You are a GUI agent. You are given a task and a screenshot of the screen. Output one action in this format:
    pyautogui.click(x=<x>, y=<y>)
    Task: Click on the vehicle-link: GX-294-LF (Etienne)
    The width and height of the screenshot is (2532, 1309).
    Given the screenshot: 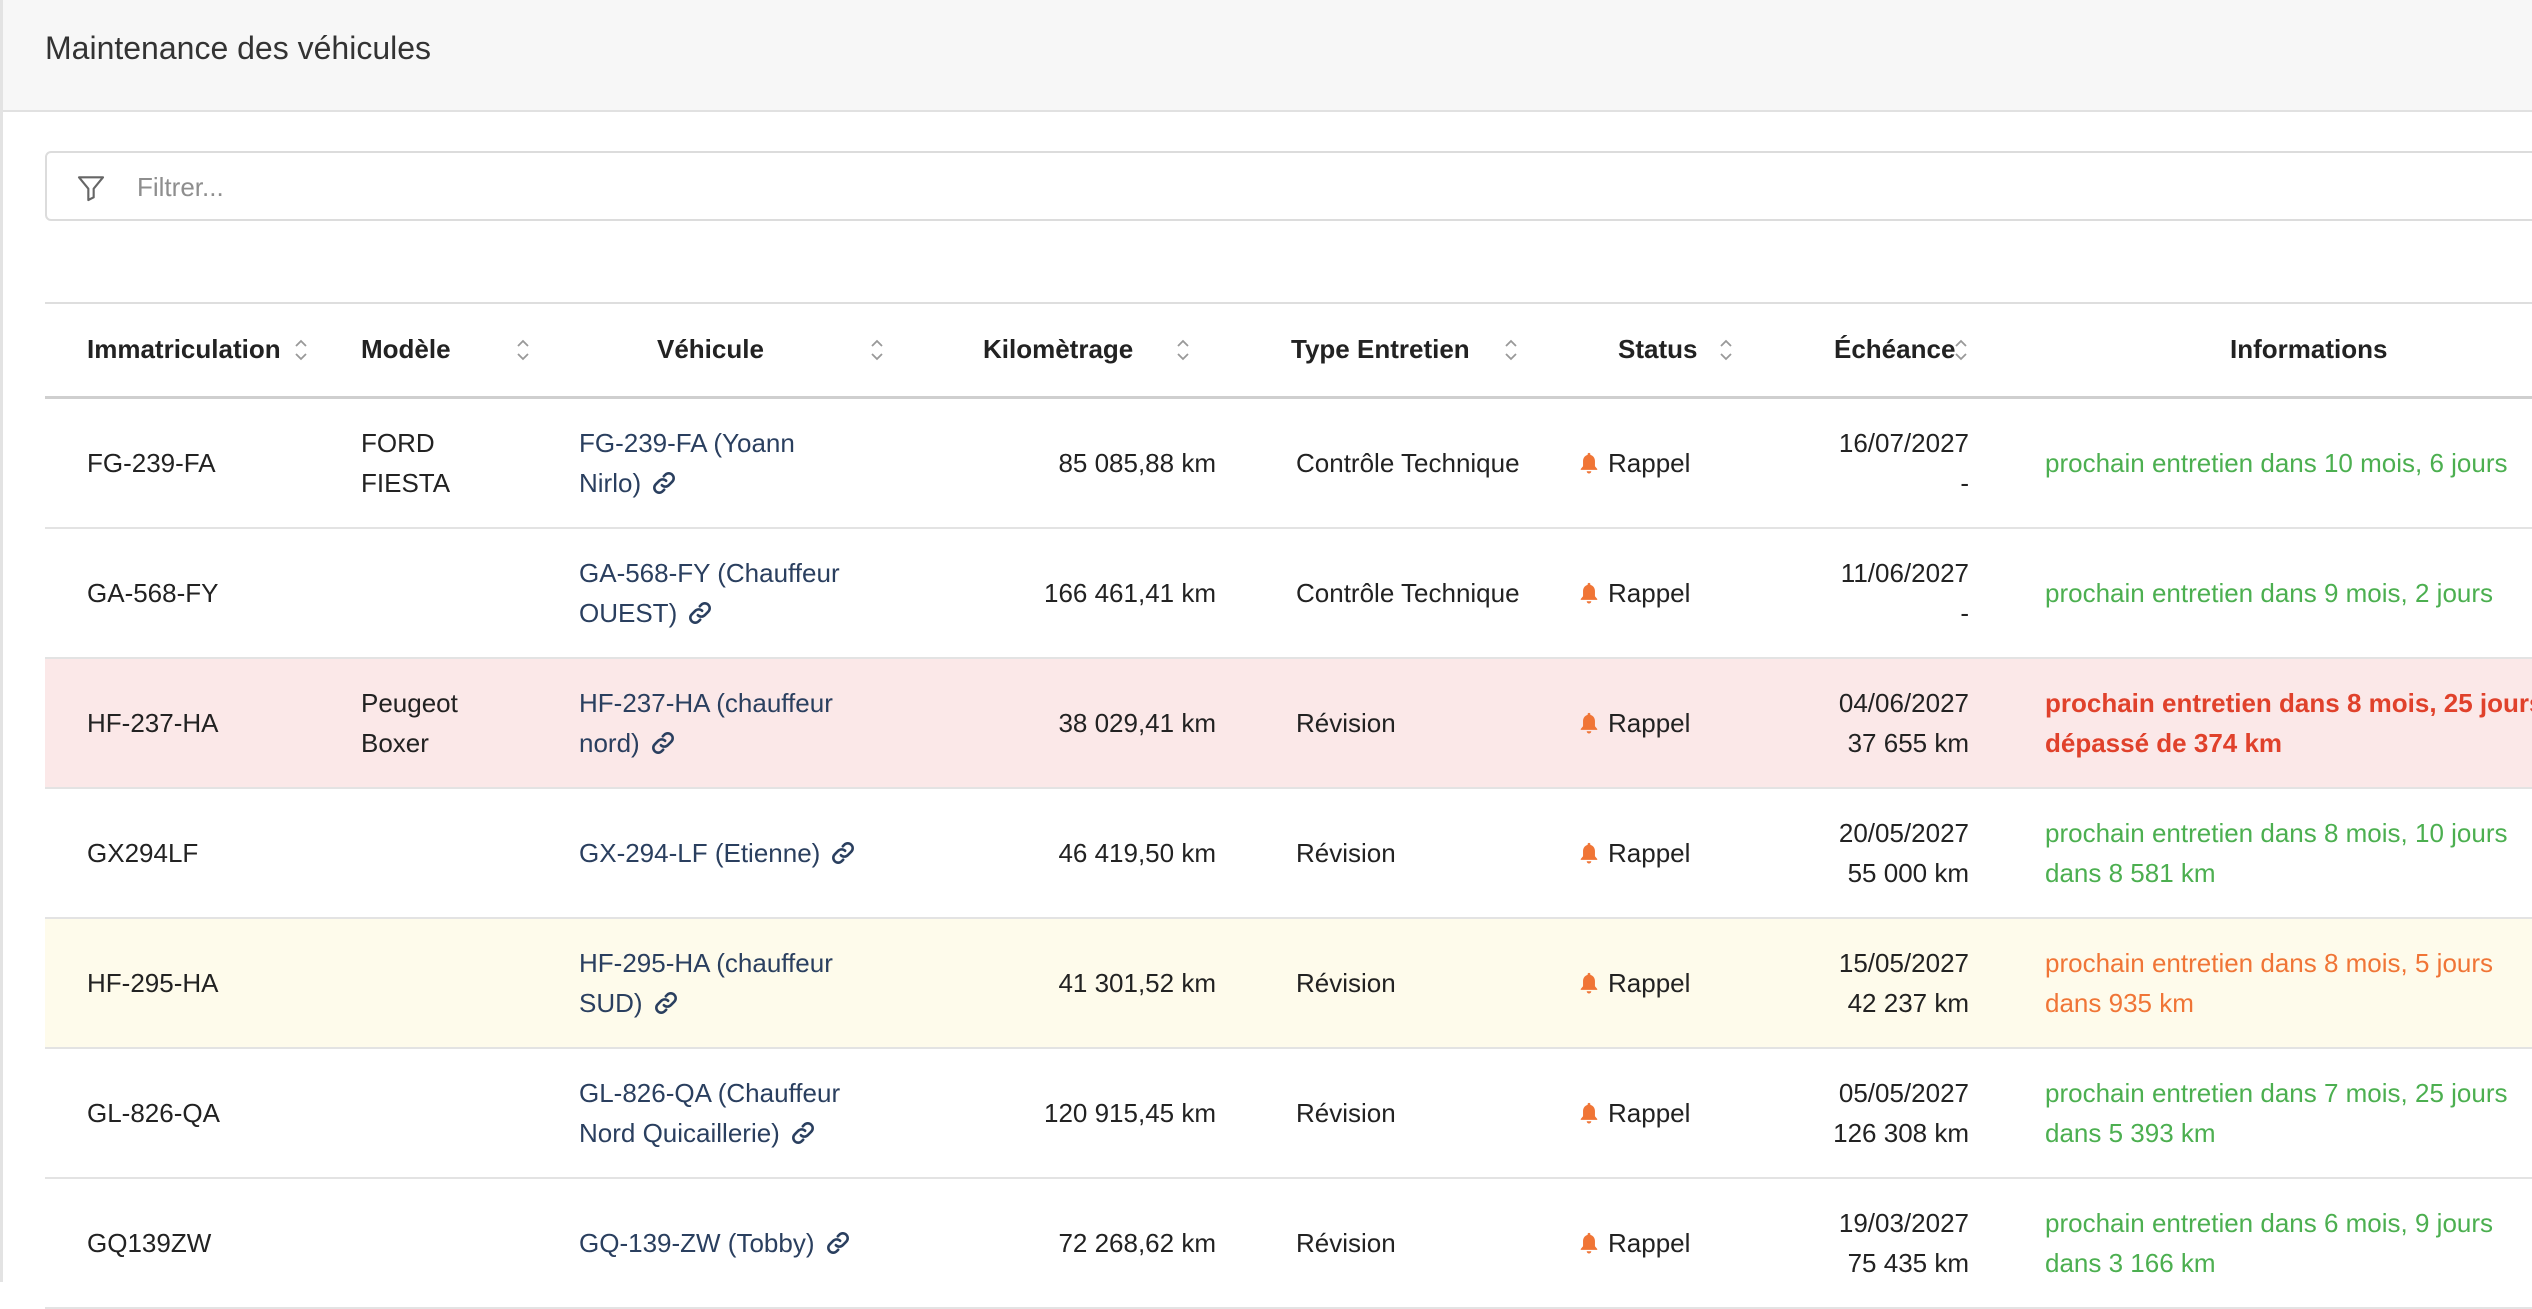 What is the action you would take?
    pyautogui.click(x=717, y=853)
    